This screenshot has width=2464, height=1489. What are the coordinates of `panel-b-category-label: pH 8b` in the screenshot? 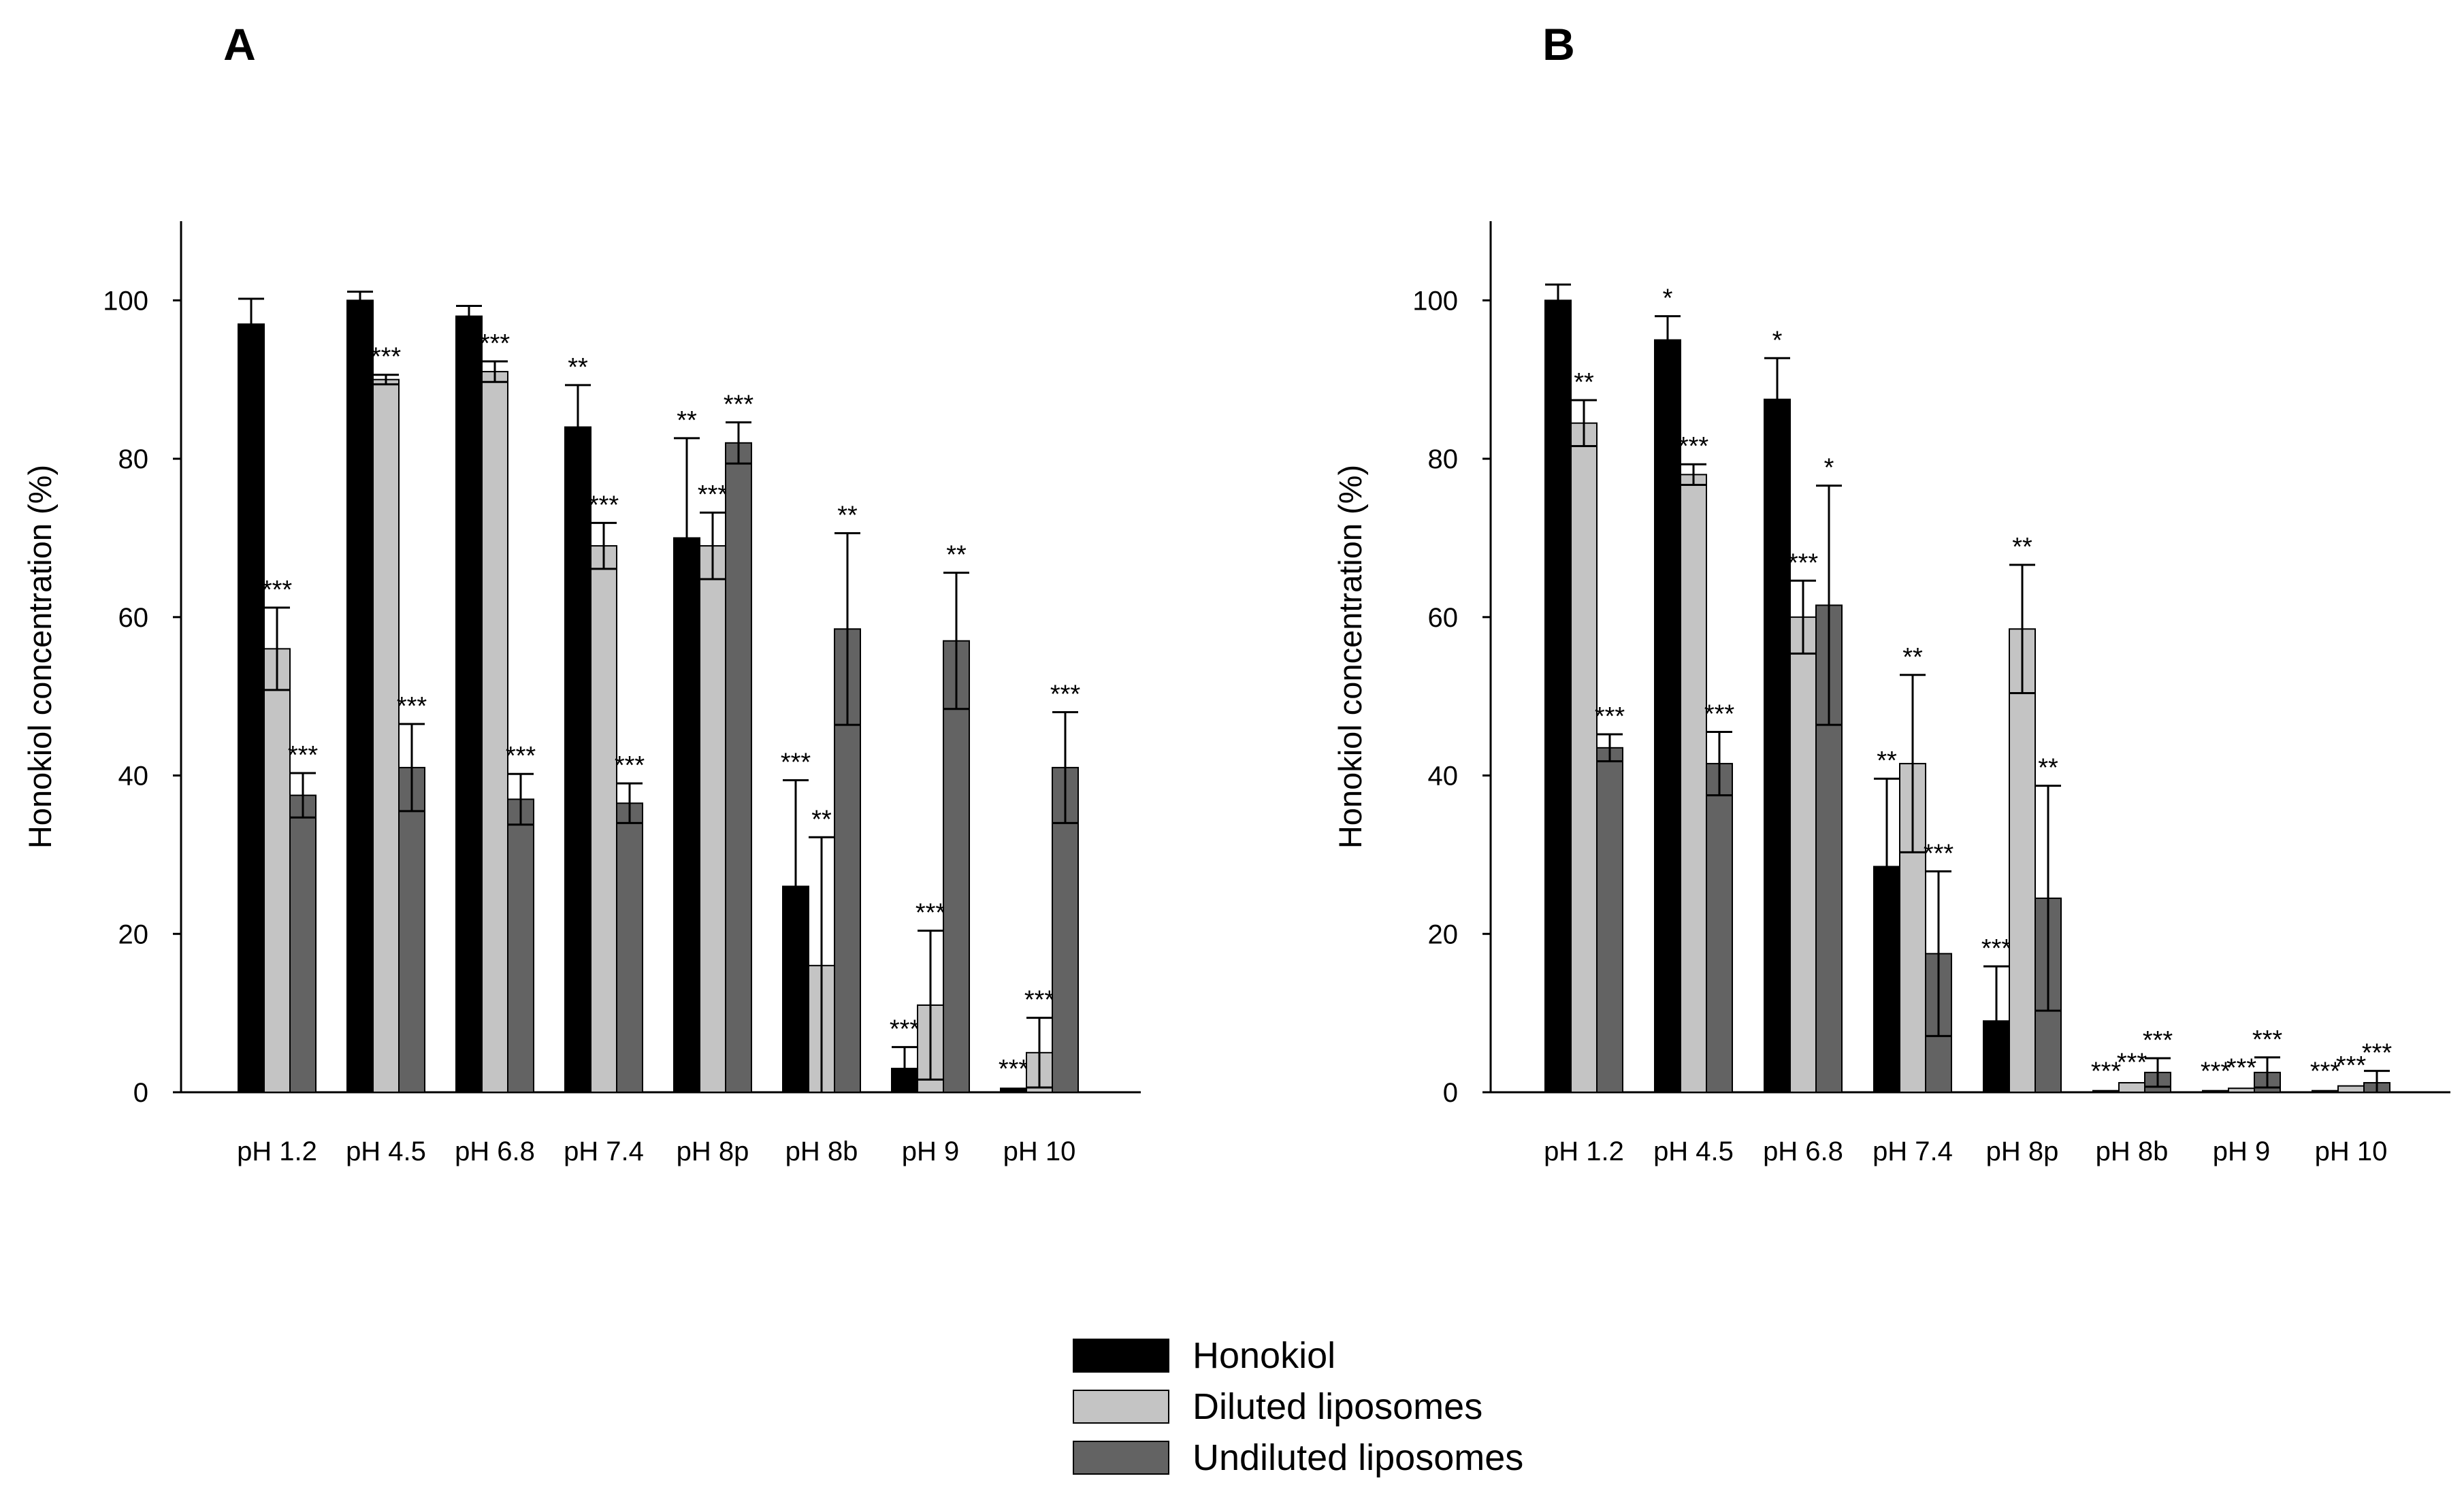 It's located at (2132, 1151).